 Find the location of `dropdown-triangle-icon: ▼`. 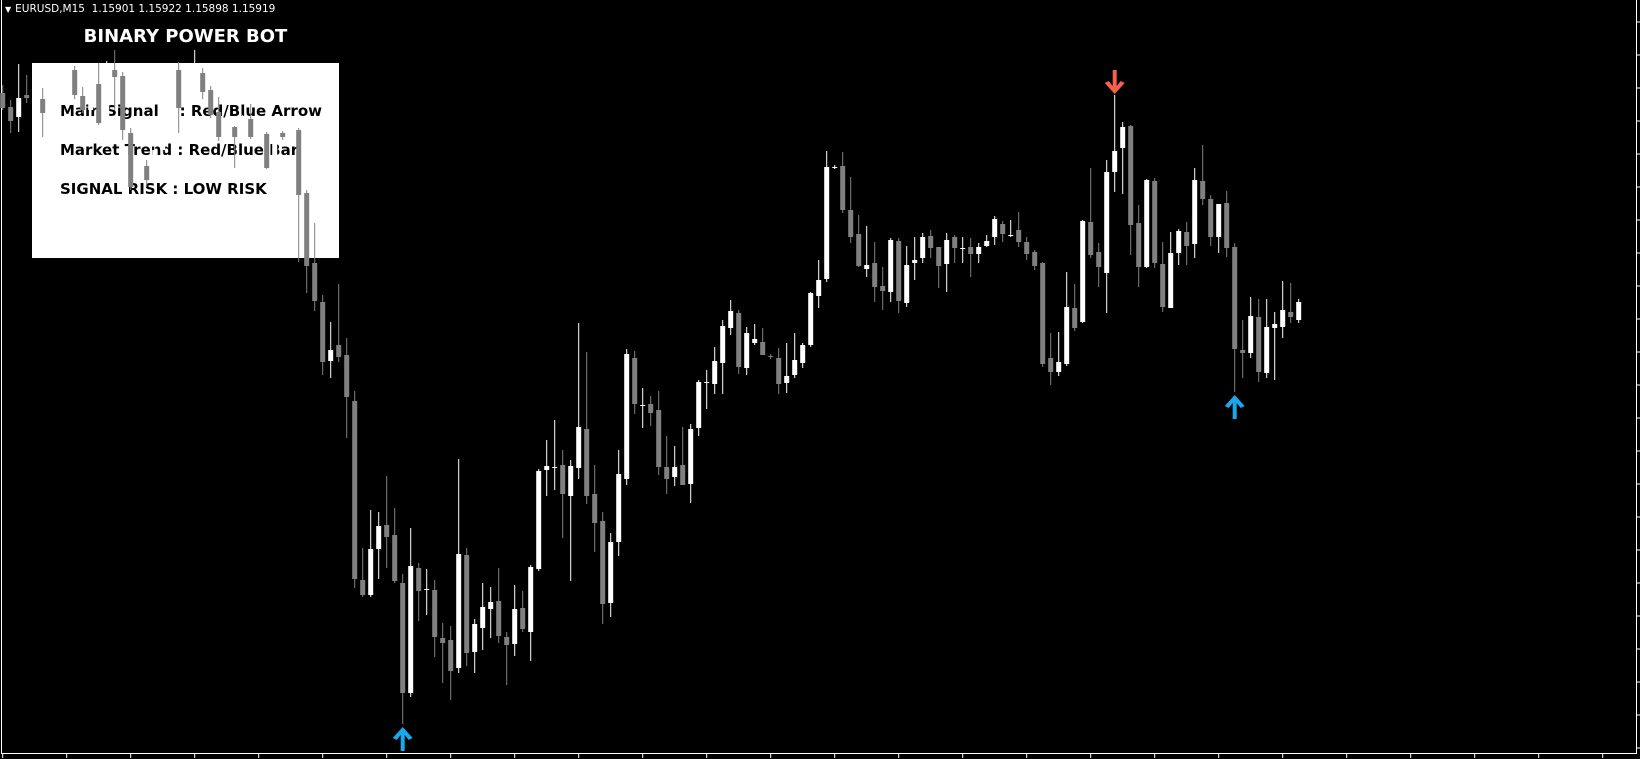

dropdown-triangle-icon: ▼ is located at coordinates (8, 9).